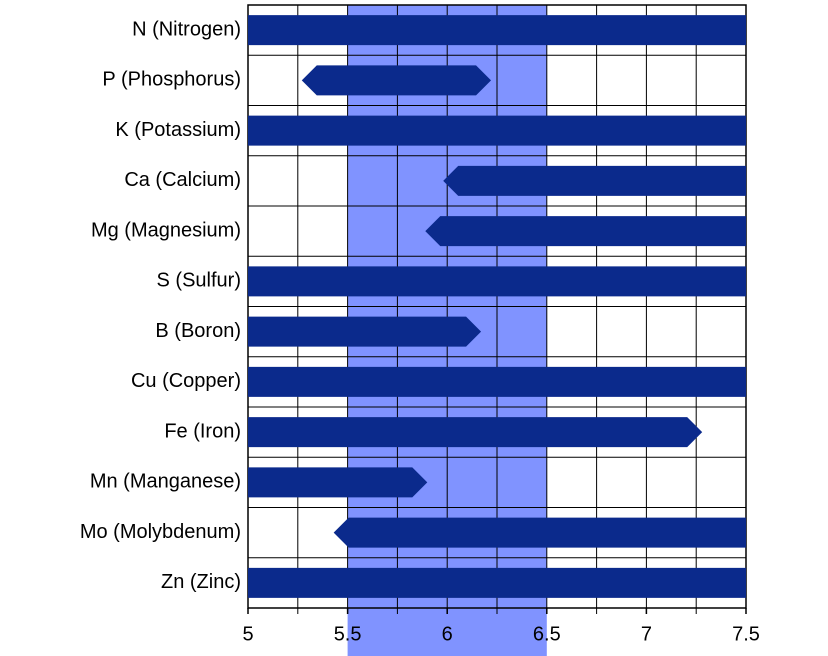 This screenshot has height=656, width=828. What do you see at coordinates (447, 634) in the screenshot?
I see `x-tick-label: 6` at bounding box center [447, 634].